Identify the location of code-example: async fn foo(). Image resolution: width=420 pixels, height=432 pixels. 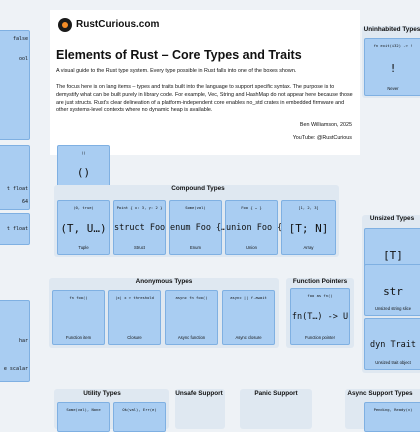
(191, 297).